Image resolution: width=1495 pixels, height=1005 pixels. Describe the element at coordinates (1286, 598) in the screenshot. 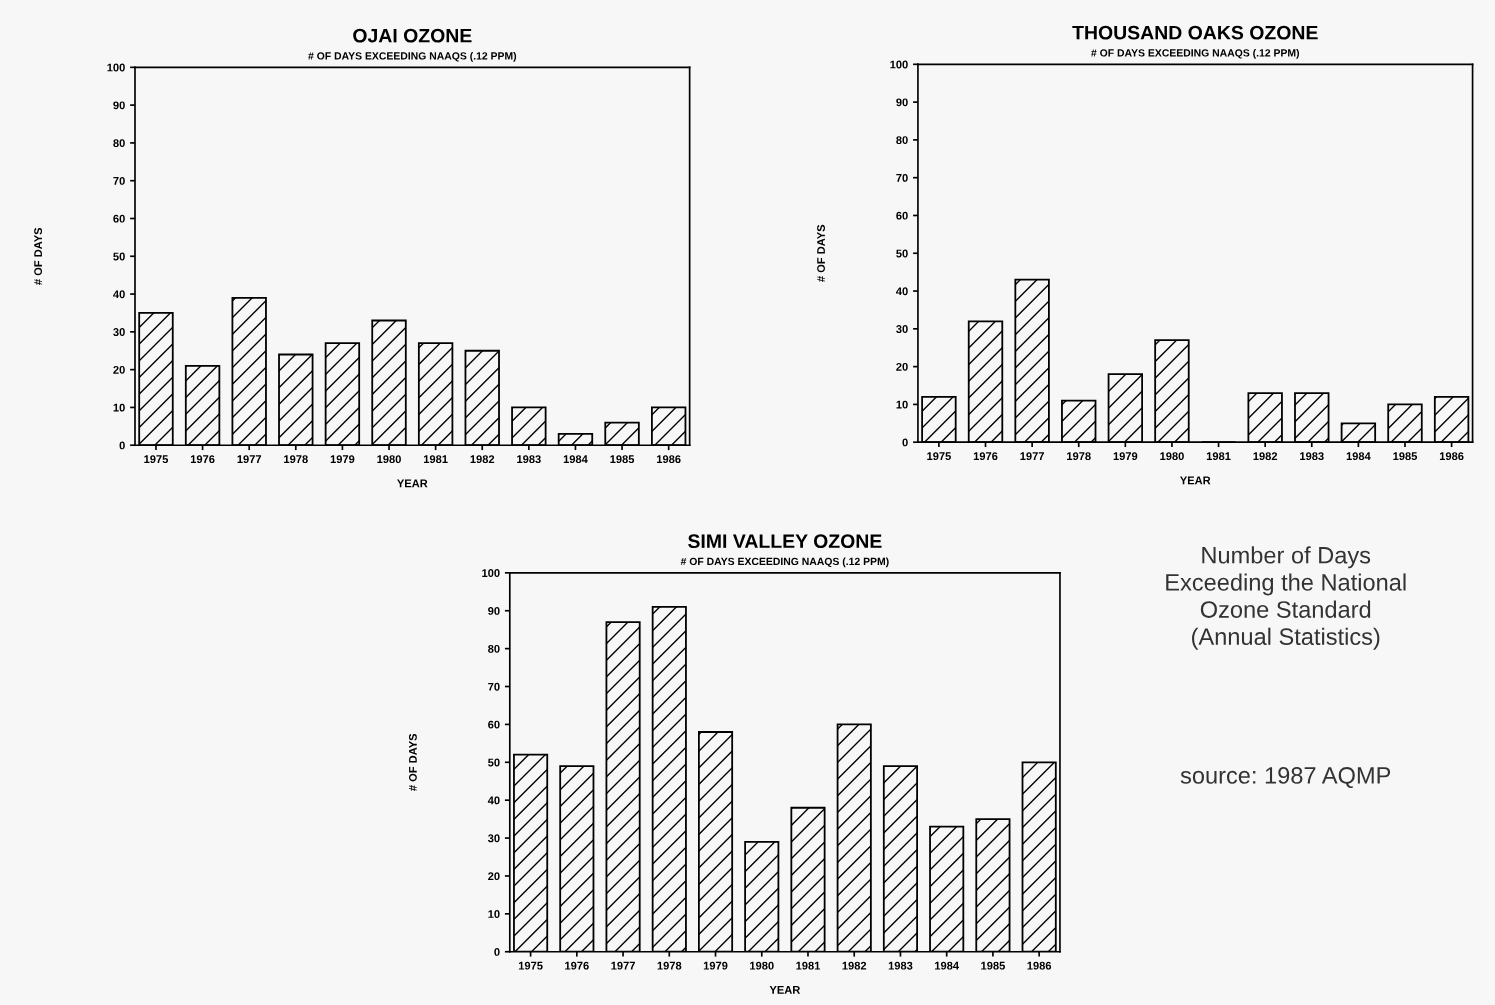

I see `text: Number of Days Exceeding the National Ozone Standard (Annual Statistics)` at that location.